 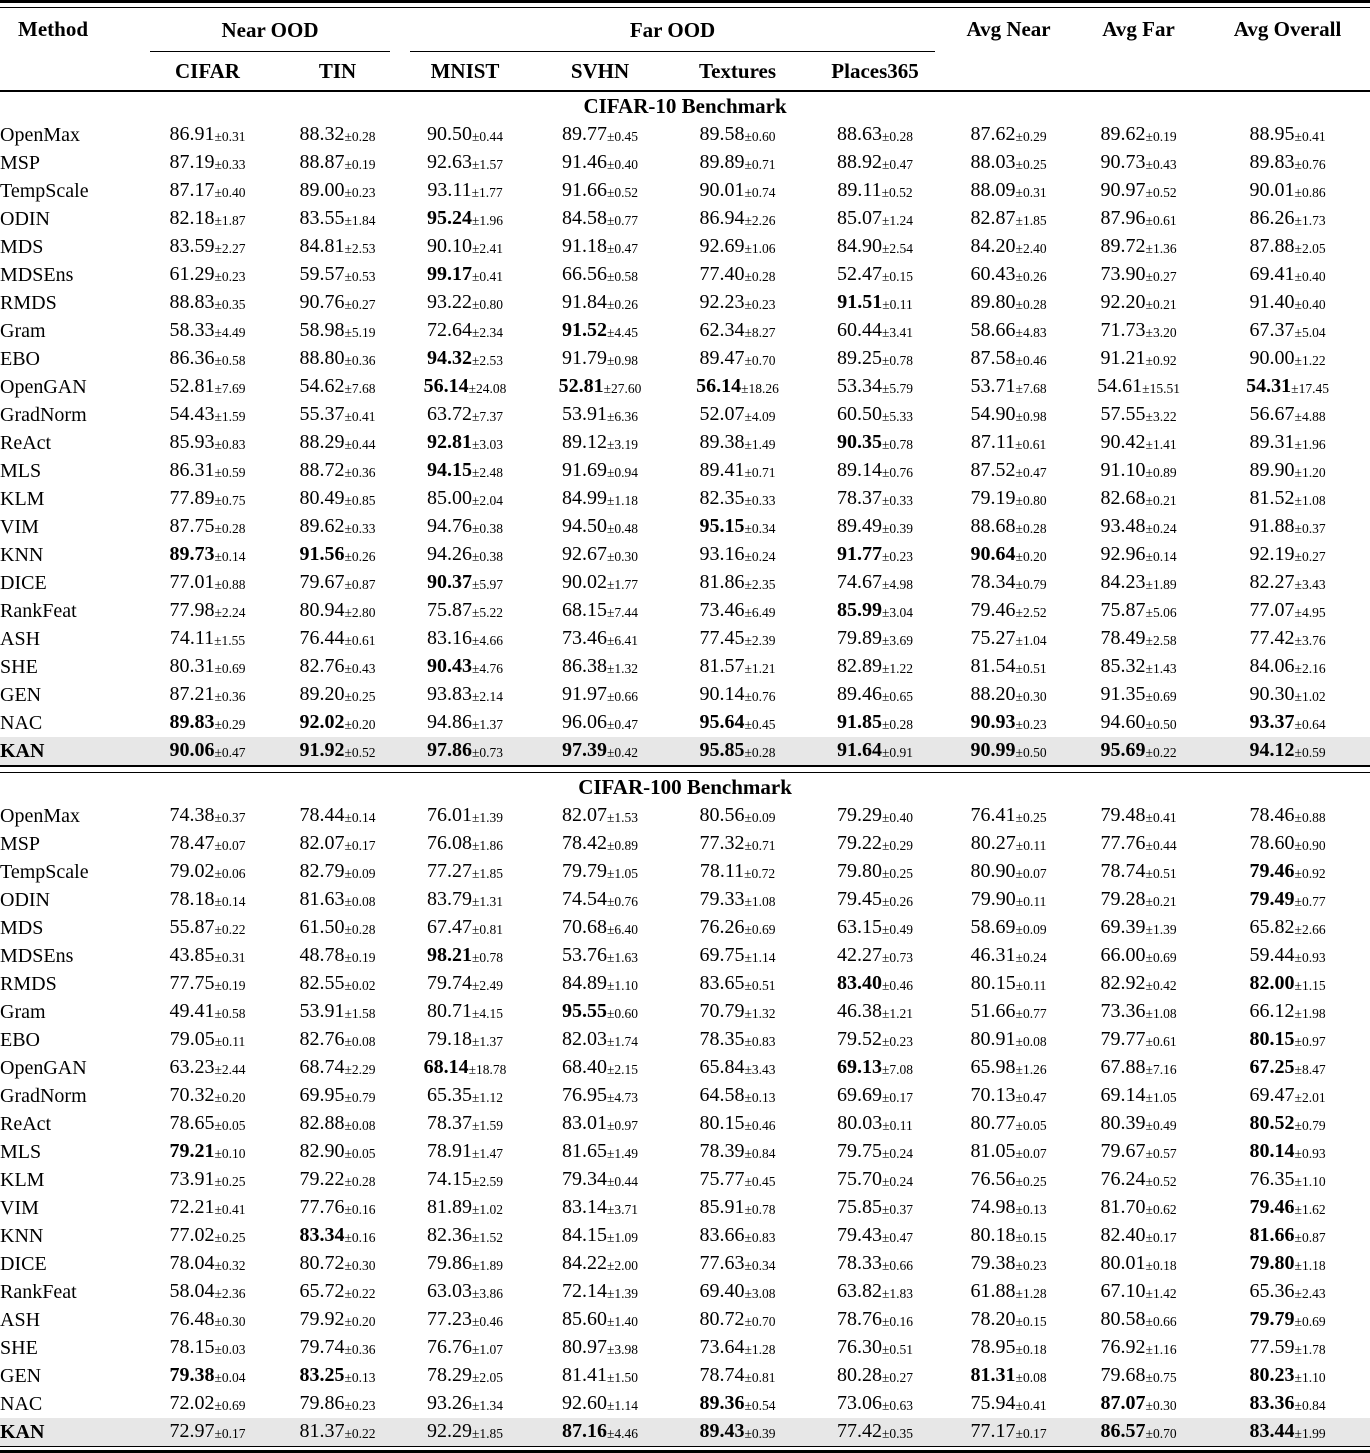 What do you see at coordinates (722, 610) in the screenshot?
I see `metric-value: 73.46` at bounding box center [722, 610].